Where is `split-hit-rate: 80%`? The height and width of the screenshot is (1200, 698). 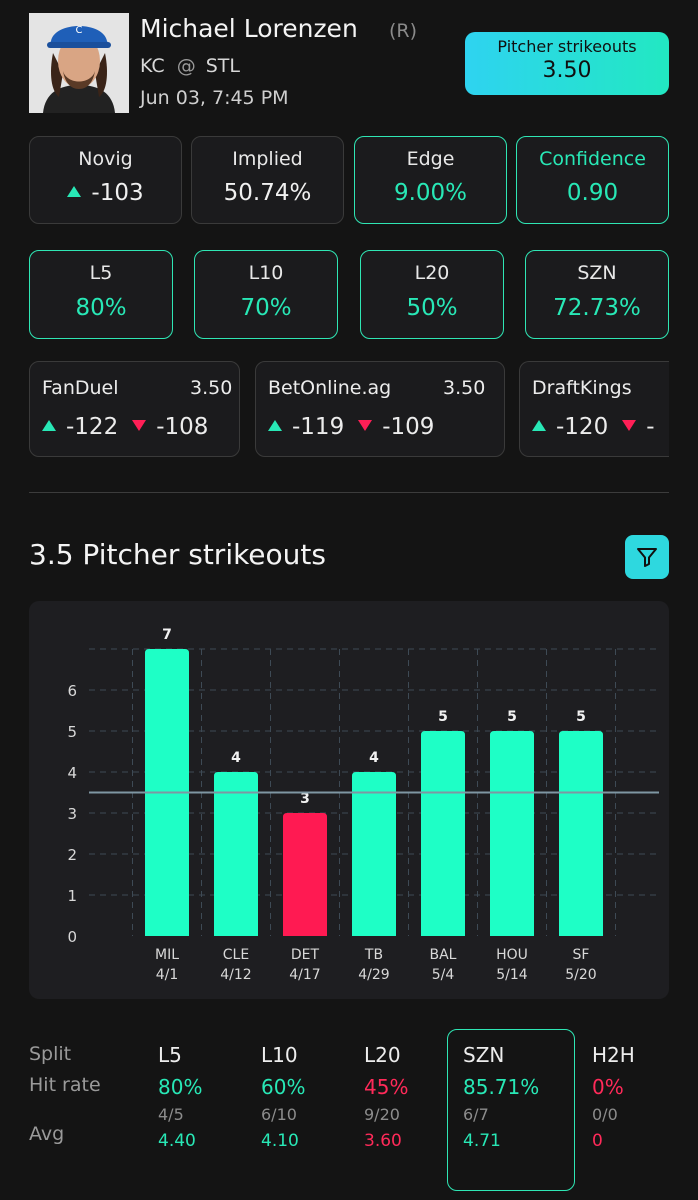 split-hit-rate: 80% is located at coordinates (180, 1087).